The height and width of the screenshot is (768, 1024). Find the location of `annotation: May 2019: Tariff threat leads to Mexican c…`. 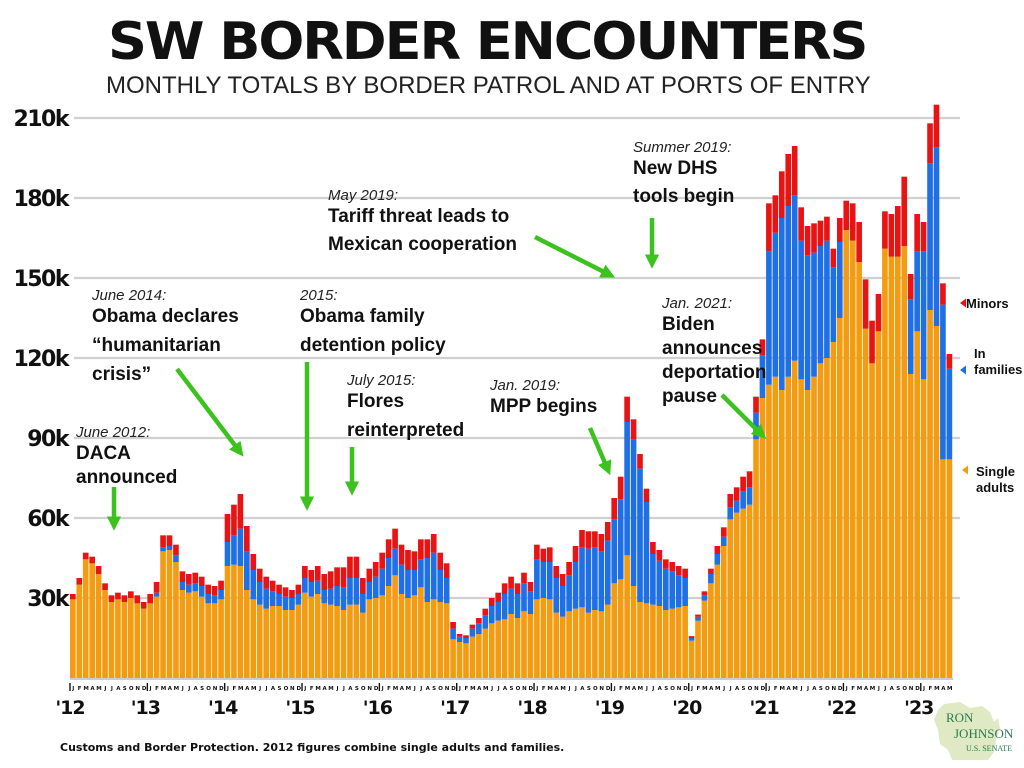

annotation: May 2019: Tariff threat leads to Mexican c… is located at coordinates (472, 232).